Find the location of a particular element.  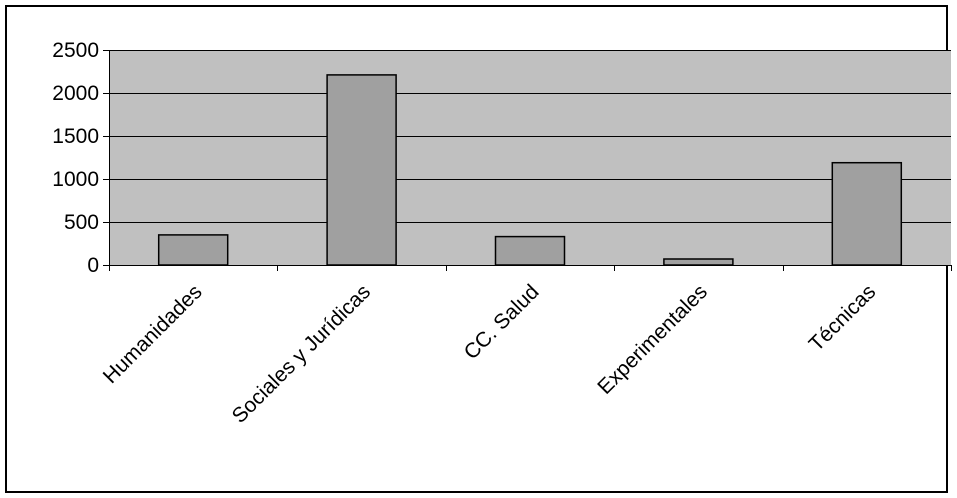

x-tick-label: Técnicas is located at coordinates (843, 318).